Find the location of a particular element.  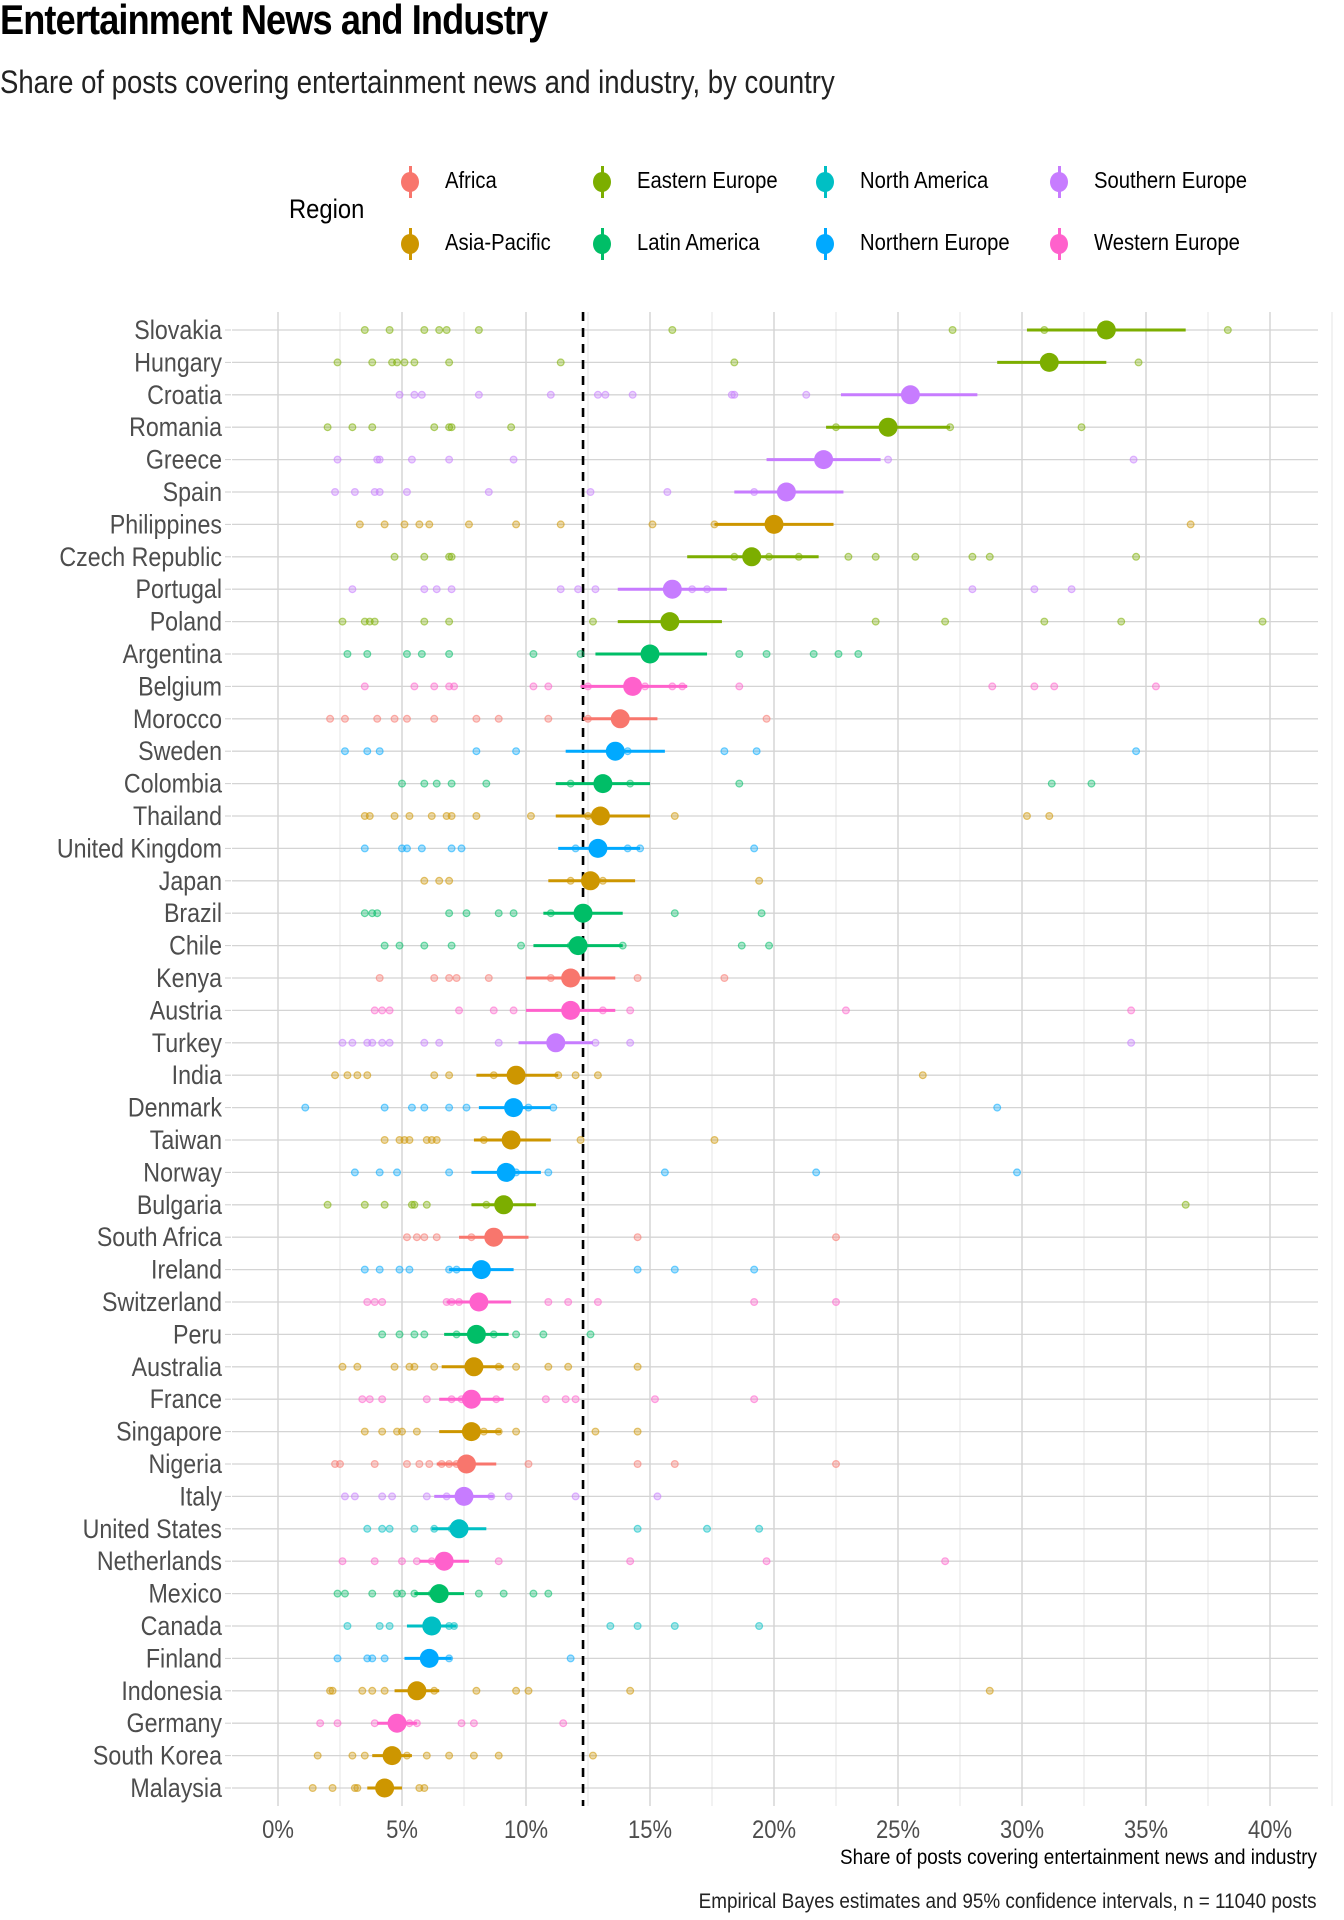

y-tick-label: Ireland is located at coordinates (186, 1270).